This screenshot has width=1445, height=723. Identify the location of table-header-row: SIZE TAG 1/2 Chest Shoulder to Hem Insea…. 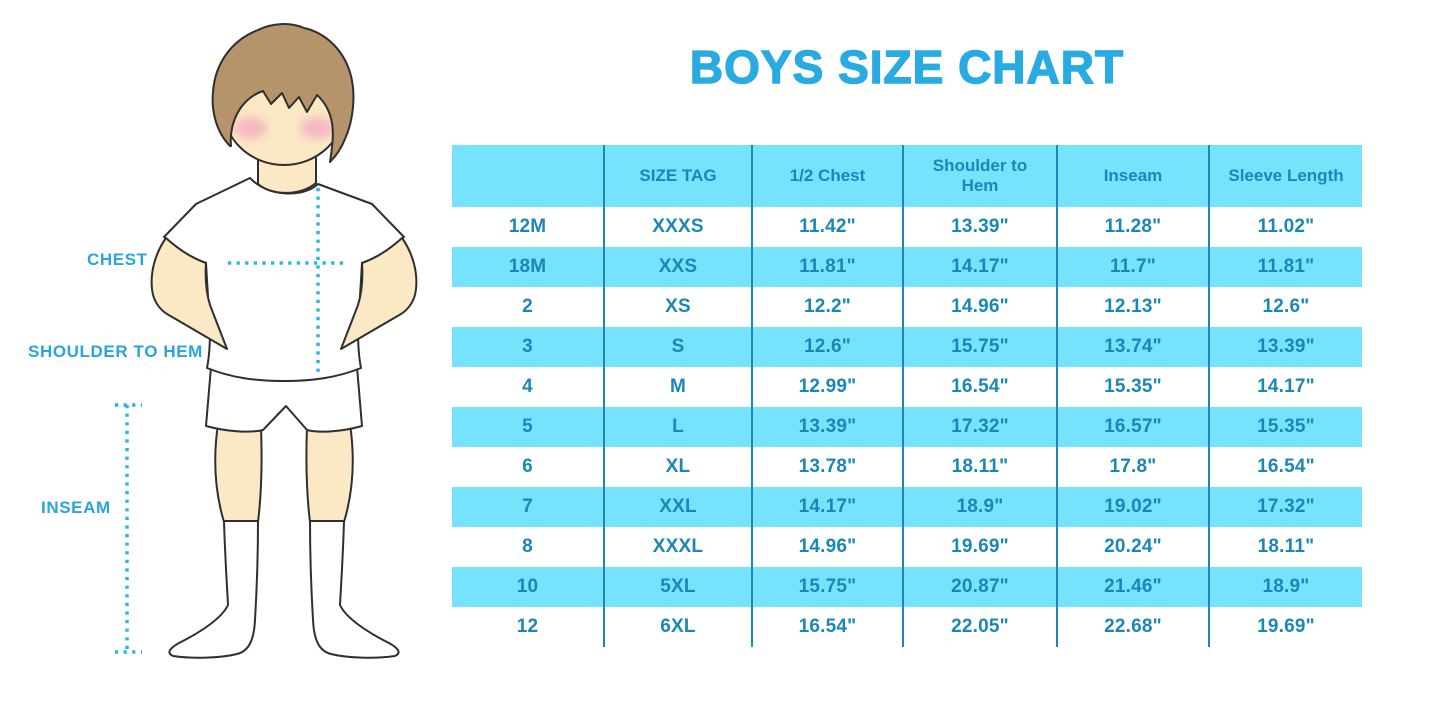
(907, 176).